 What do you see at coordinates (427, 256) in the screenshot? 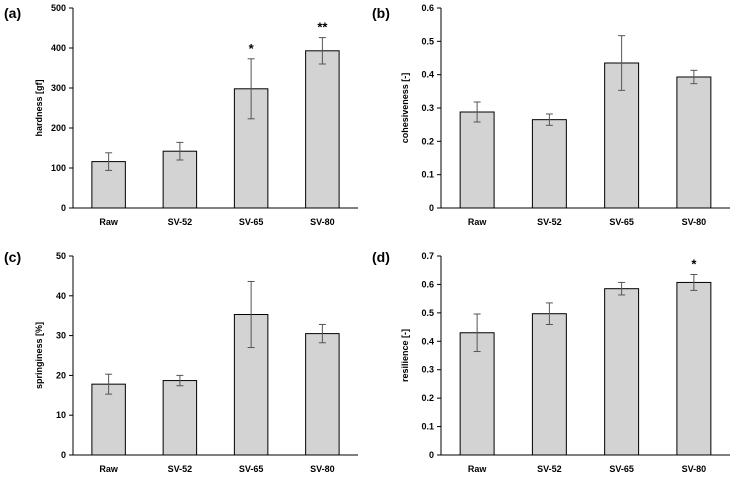
I see `y-tick-label: 0.7` at bounding box center [427, 256].